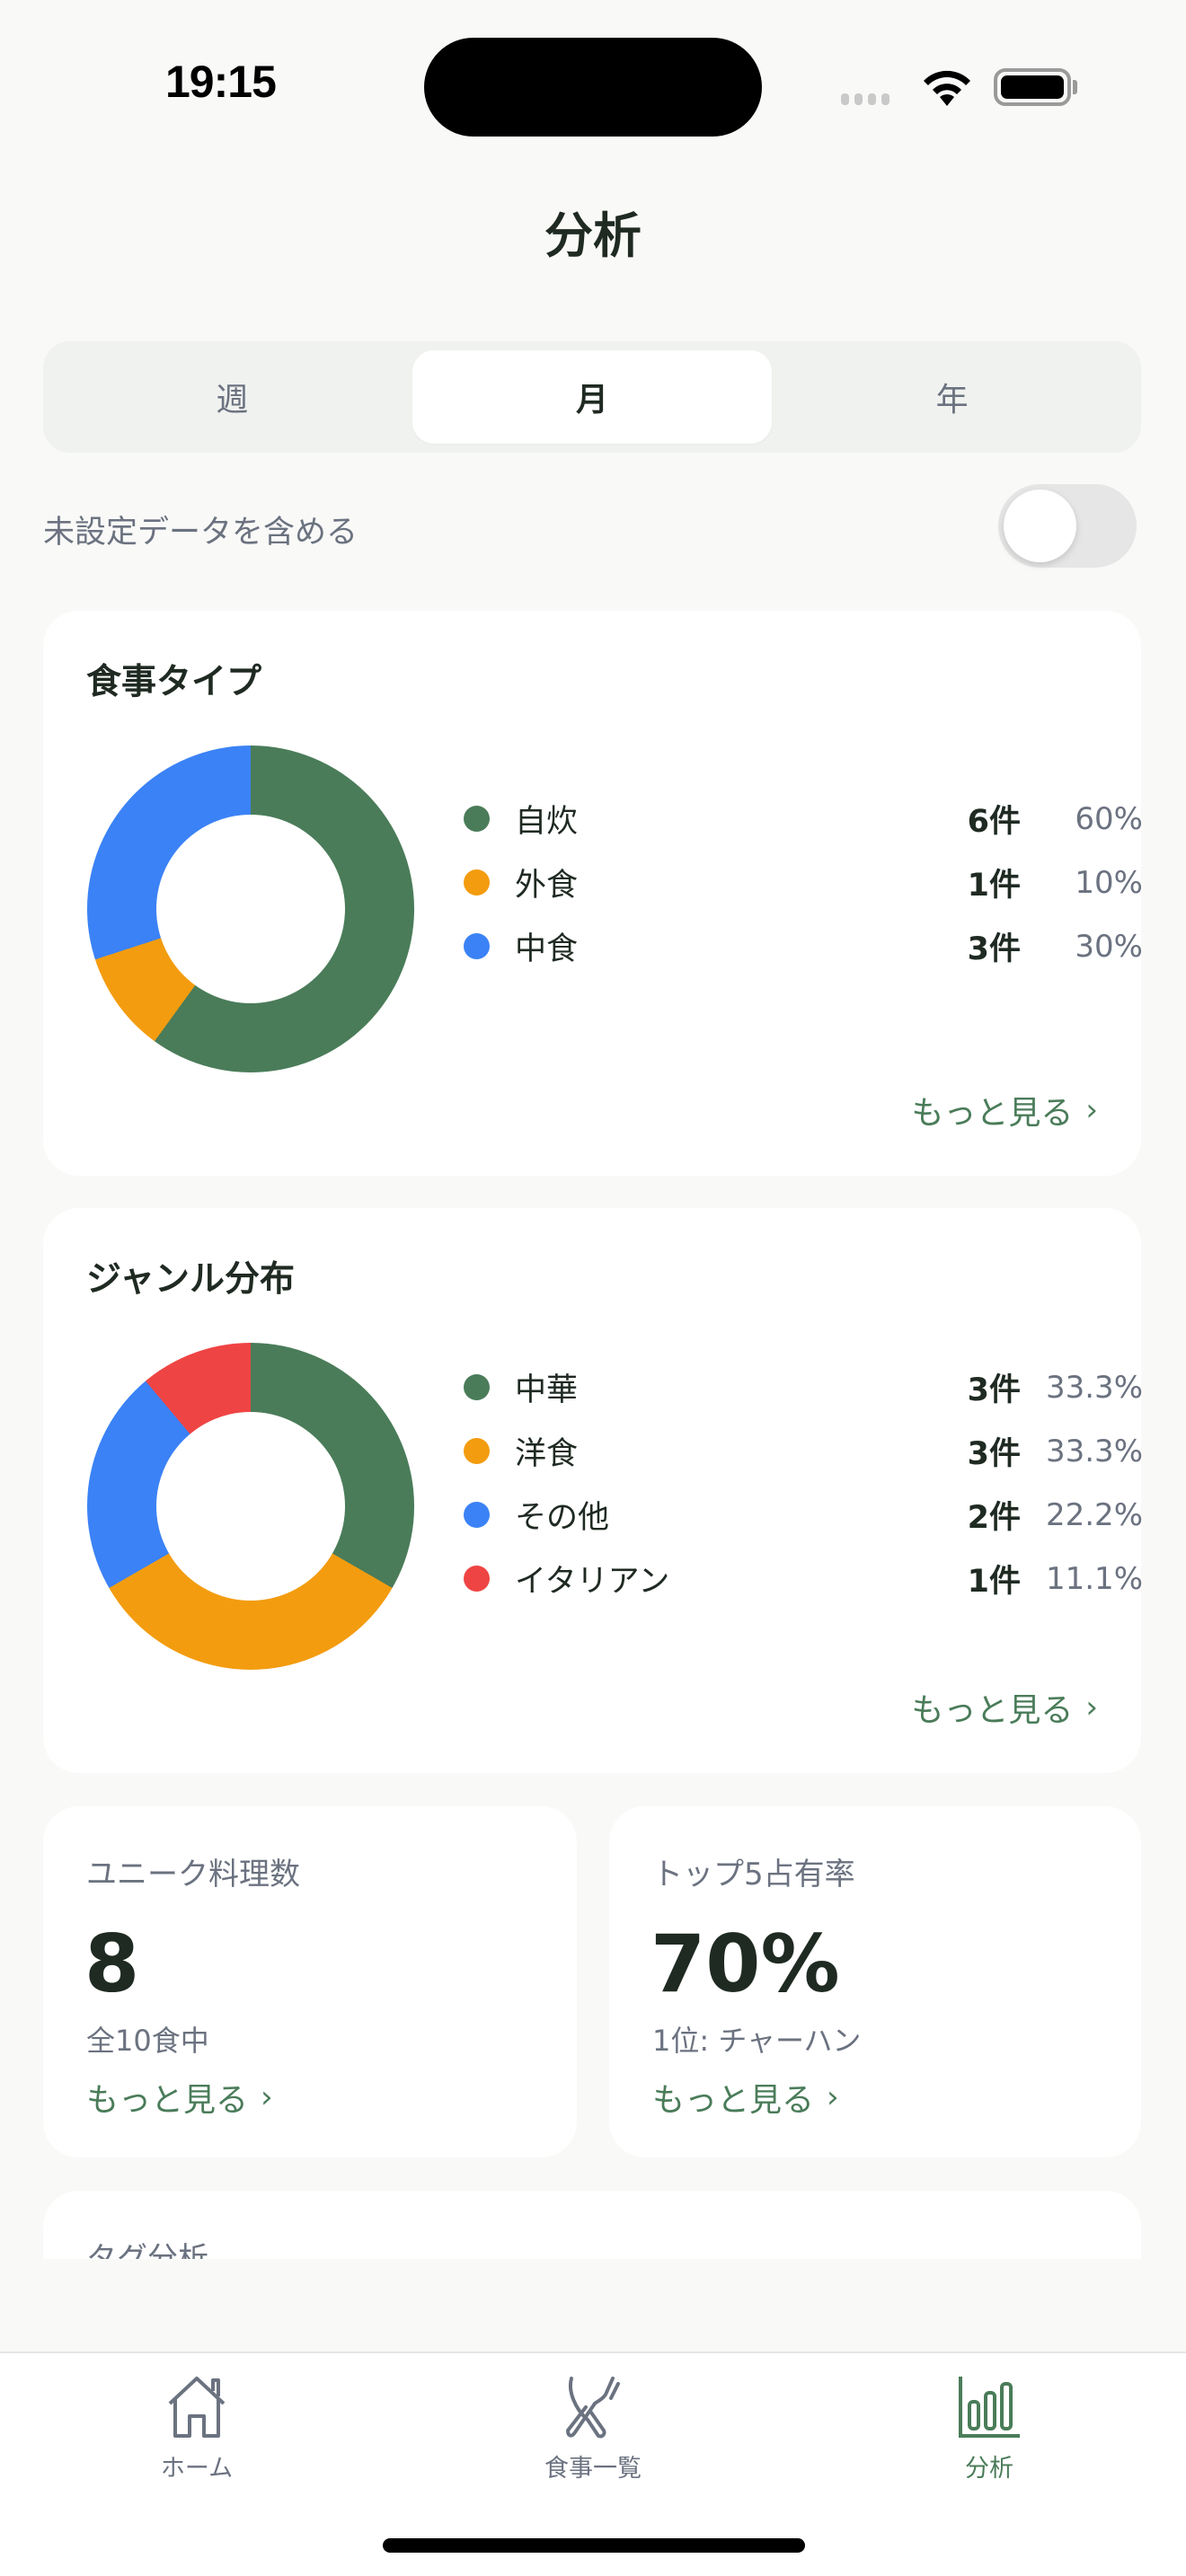 The height and width of the screenshot is (2576, 1186). Describe the element at coordinates (593, 2408) in the screenshot. I see `fork-knife-icon` at that location.